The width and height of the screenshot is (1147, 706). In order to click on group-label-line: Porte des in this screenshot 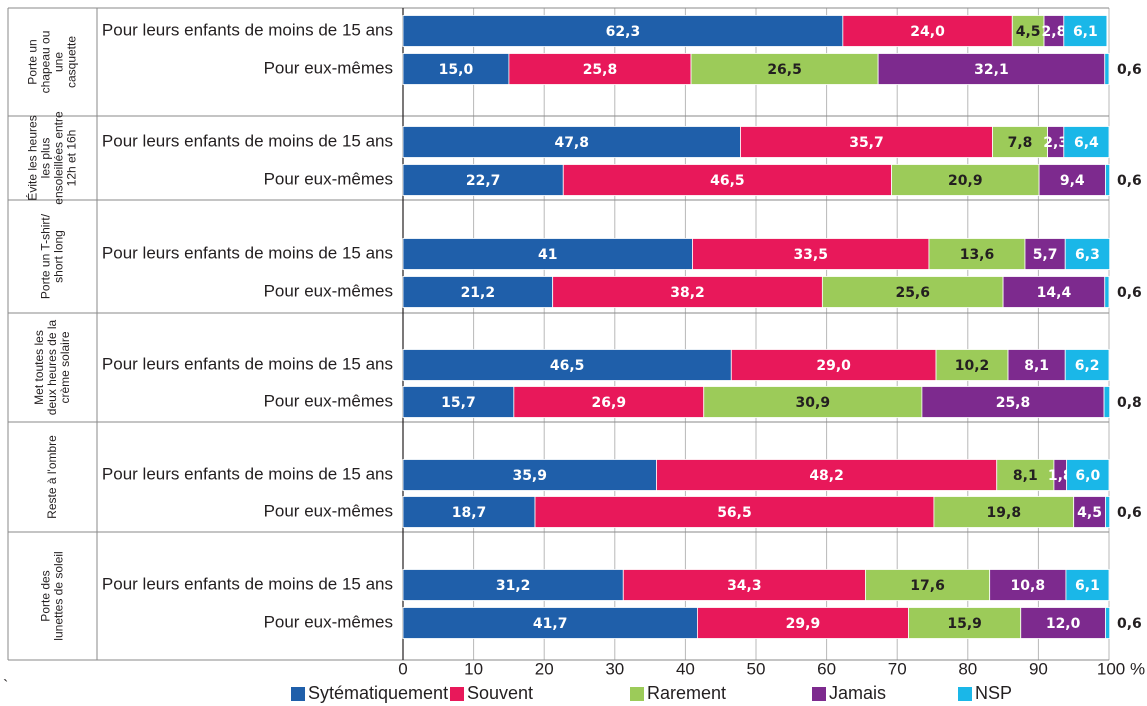, I will do `click(46, 595)`.